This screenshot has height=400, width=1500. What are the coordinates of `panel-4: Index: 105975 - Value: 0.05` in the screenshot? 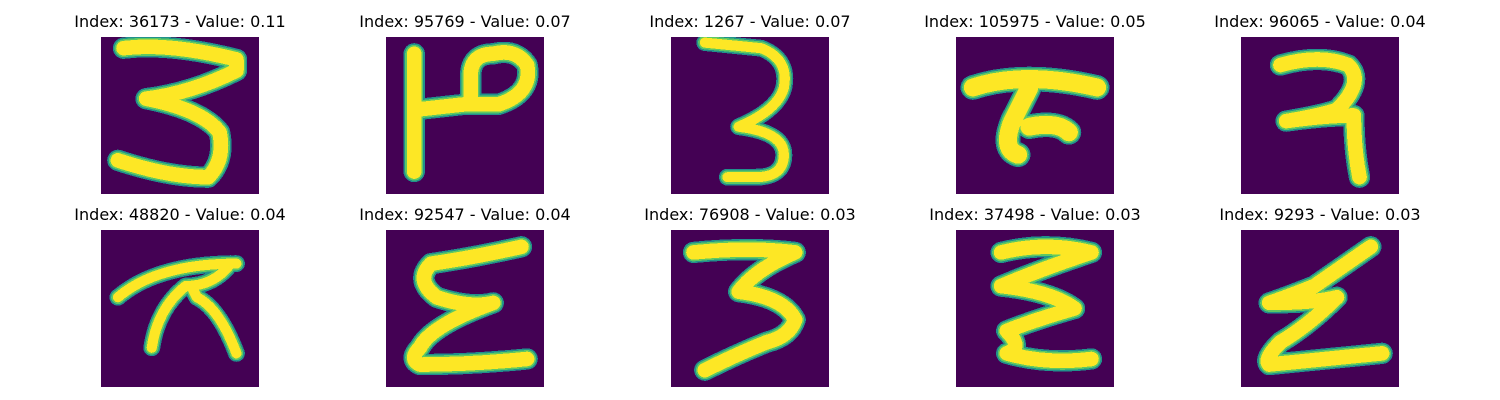 It's located at (1035, 107).